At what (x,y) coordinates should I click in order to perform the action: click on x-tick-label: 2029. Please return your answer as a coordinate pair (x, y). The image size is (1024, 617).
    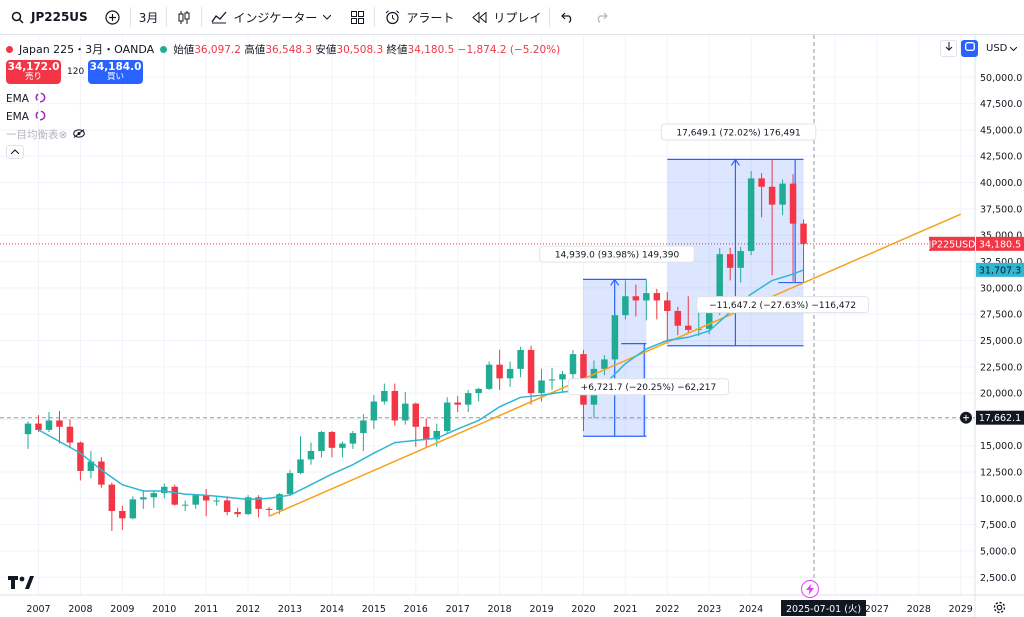
    Looking at the image, I should click on (961, 609).